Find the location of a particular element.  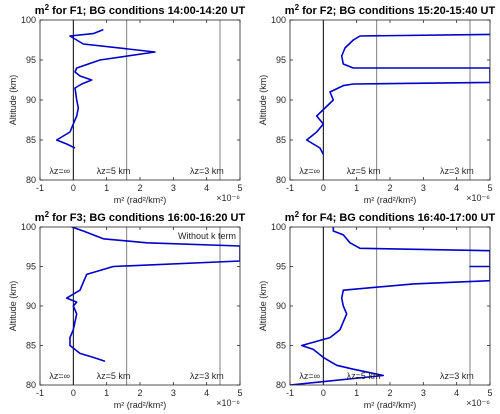

panel-title: m2 for F4; BG conditions 16:40-17:00 UT is located at coordinates (390, 217).